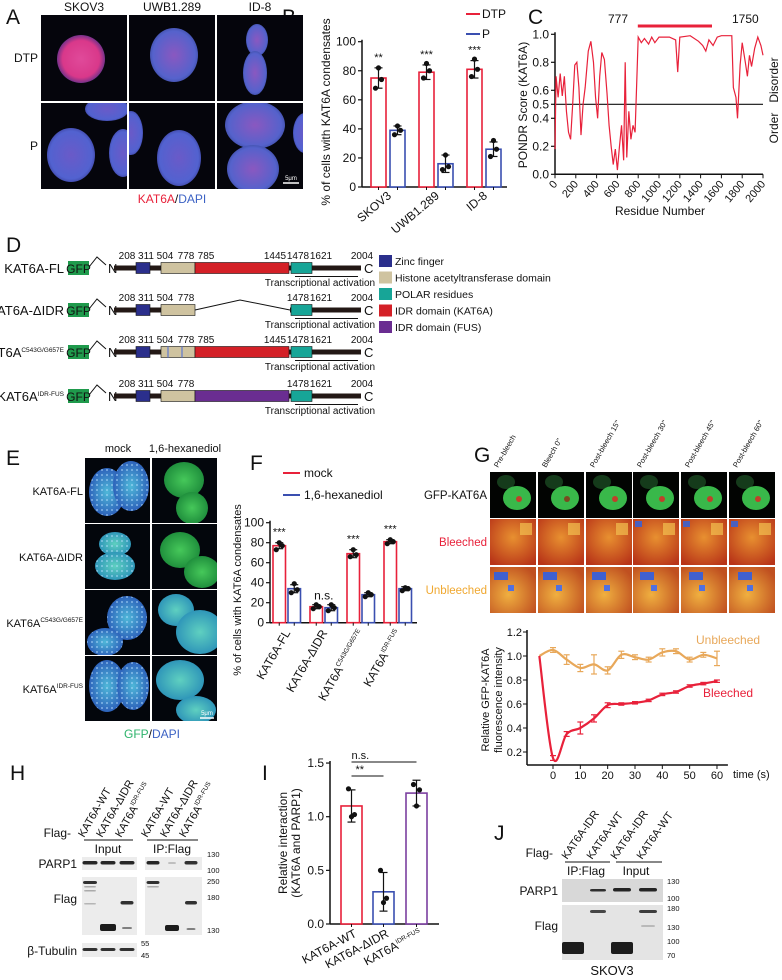 Image resolution: width=782 pixels, height=980 pixels. I want to click on y-tick-label: 0.8, so click(514, 681).